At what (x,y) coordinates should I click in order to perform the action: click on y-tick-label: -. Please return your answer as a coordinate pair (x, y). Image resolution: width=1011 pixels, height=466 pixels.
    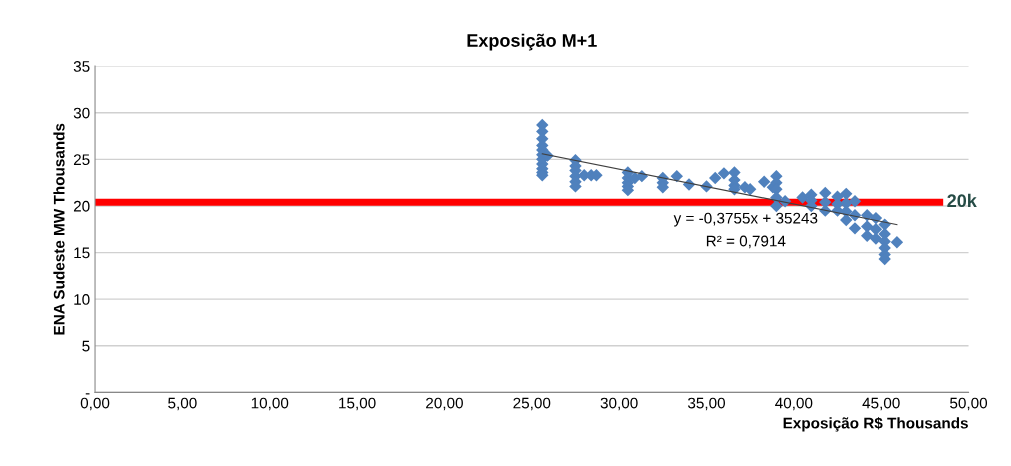
    Looking at the image, I should click on (87, 394).